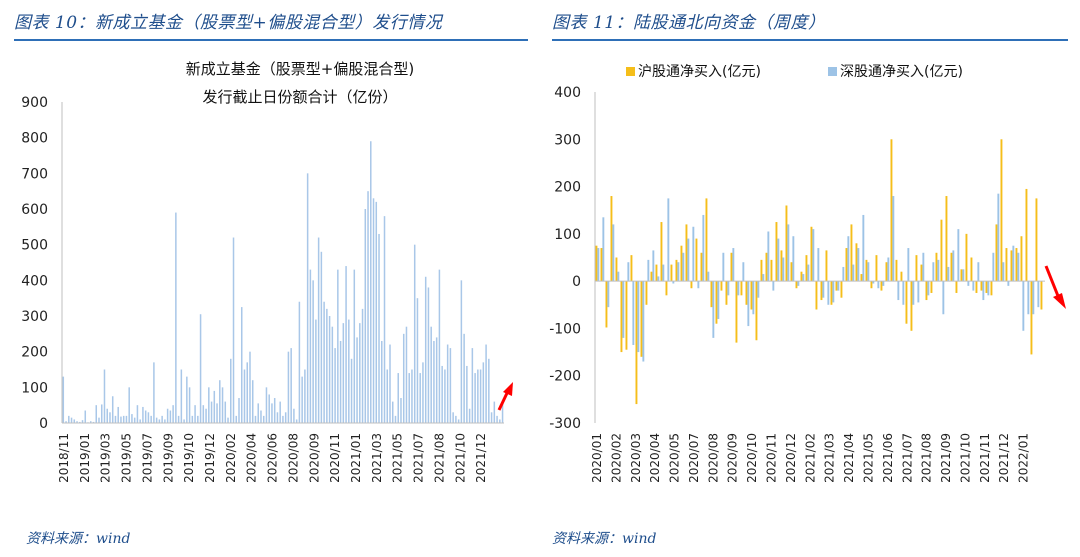 Image resolution: width=1080 pixels, height=557 pixels. Describe the element at coordinates (1024, 458) in the screenshot. I see `right-x-tick-label: 2022/01` at that location.